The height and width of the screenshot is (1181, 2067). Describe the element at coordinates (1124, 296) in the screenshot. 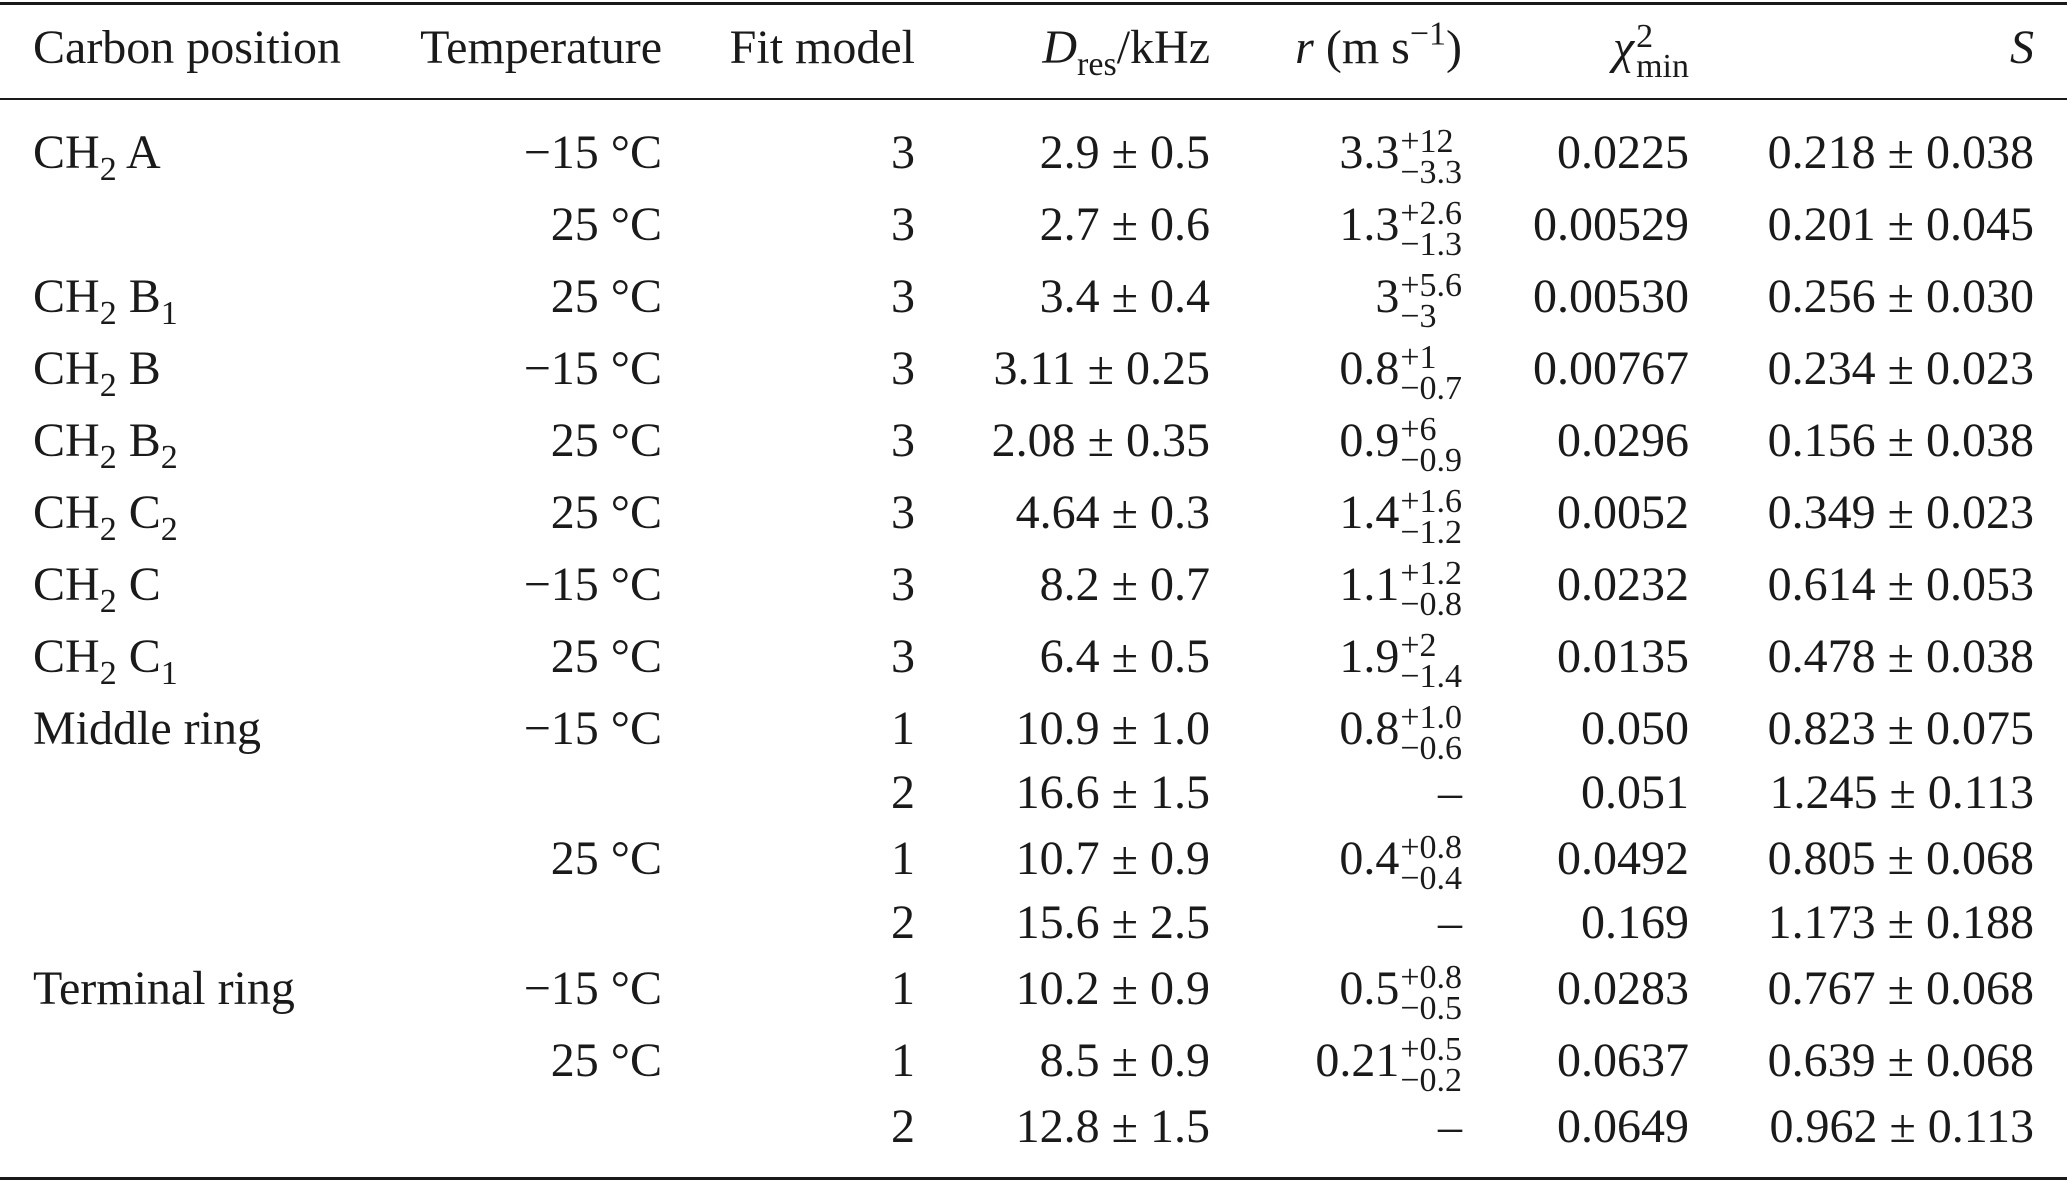

I see `d-res-cell: 3.4 ± 0.4` at that location.